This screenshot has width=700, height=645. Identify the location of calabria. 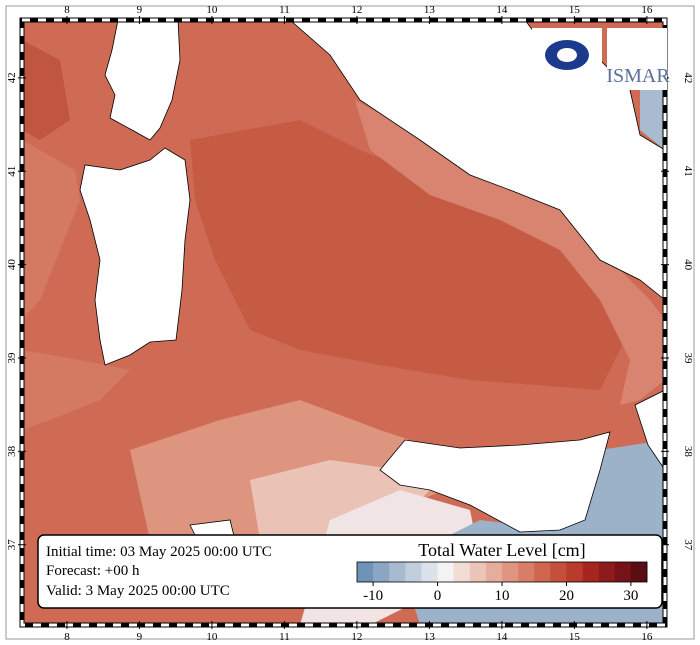
(649, 430).